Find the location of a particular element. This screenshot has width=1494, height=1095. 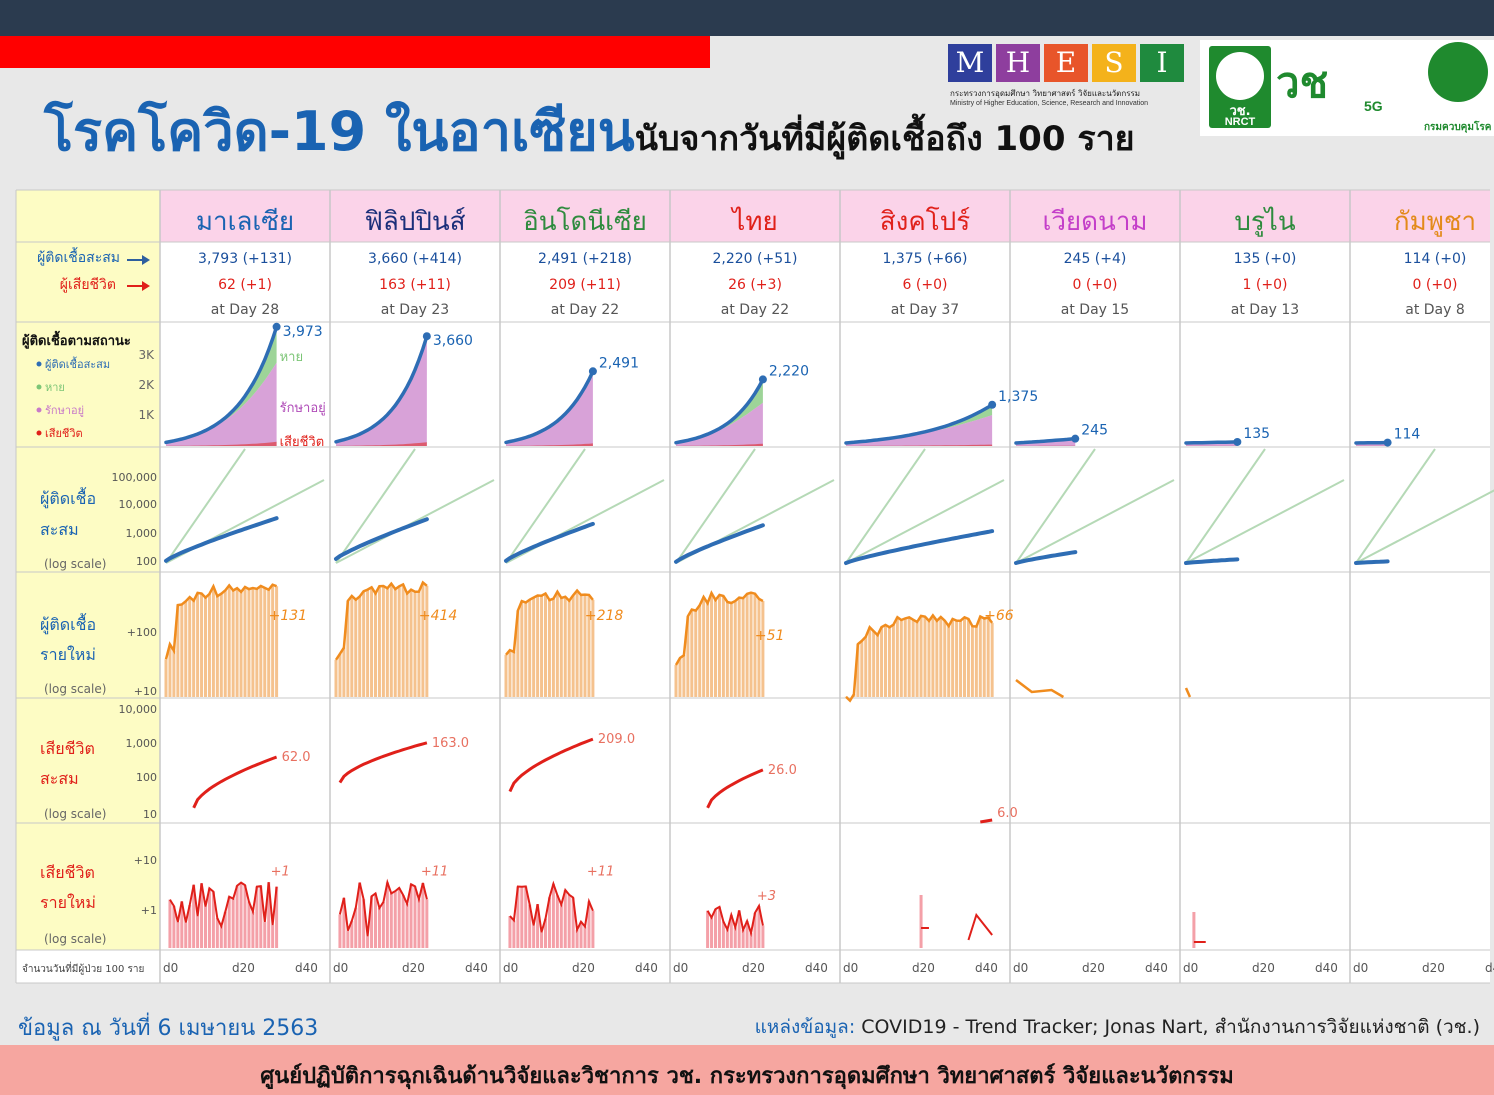

log-cumulative-line is located at coordinates (381, 539).